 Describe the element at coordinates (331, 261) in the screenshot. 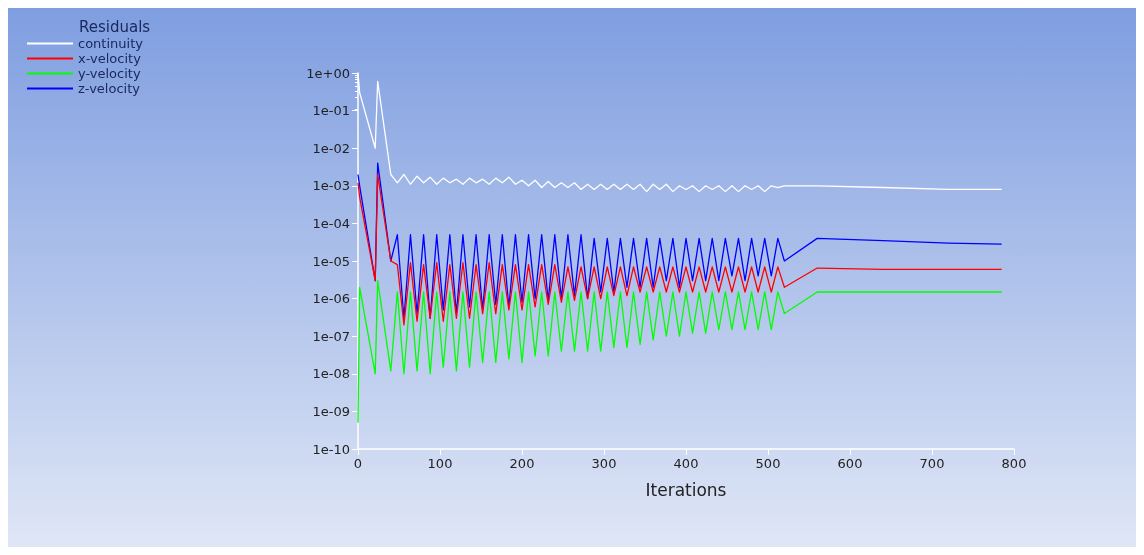

I see `y-tick-label: 1e-05` at that location.